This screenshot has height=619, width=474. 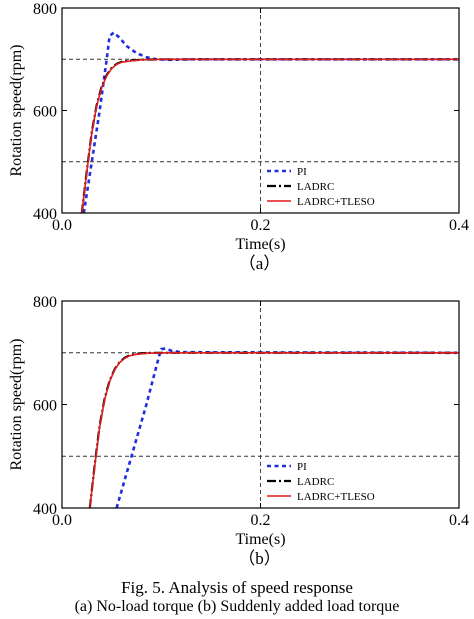 I want to click on panel-a-x-axis-label: Time(s), so click(x=260, y=244).